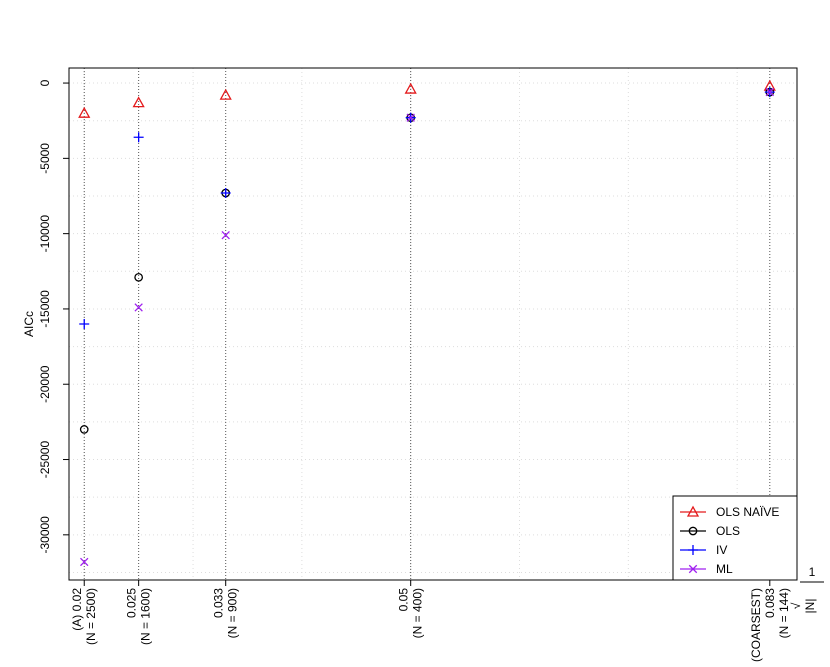 The image size is (830, 667). Describe the element at coordinates (53, 316) in the screenshot. I see `y-axis: 0 -5000 -10000 -15000 -20000 -25000 -30000` at that location.